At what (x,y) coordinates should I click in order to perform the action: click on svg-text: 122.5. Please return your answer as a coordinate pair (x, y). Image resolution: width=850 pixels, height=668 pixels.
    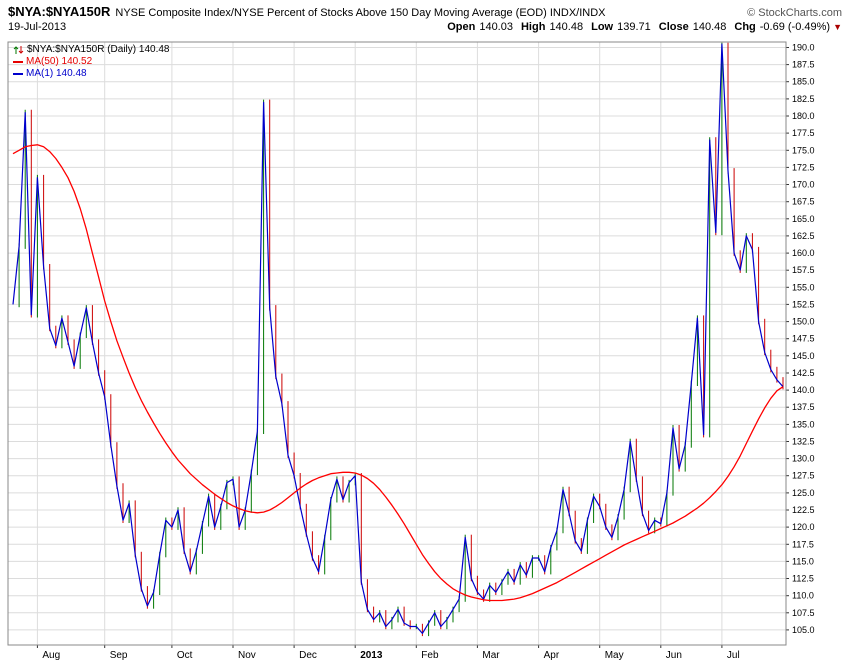
    Looking at the image, I should click on (803, 510).